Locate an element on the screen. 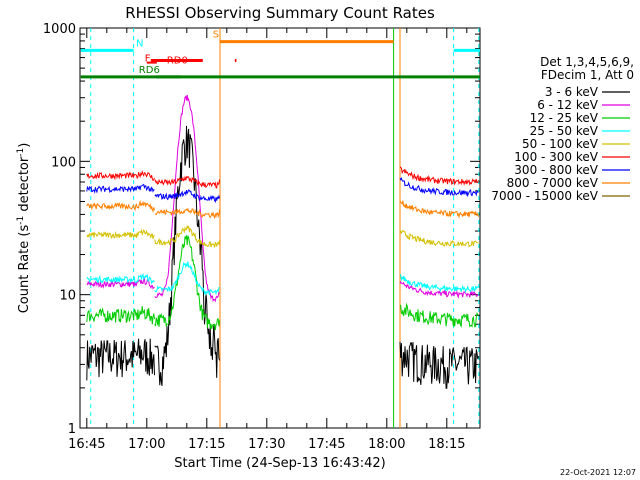 This screenshot has height=480, width=640. y-tick-label: 100 is located at coordinates (63, 162).